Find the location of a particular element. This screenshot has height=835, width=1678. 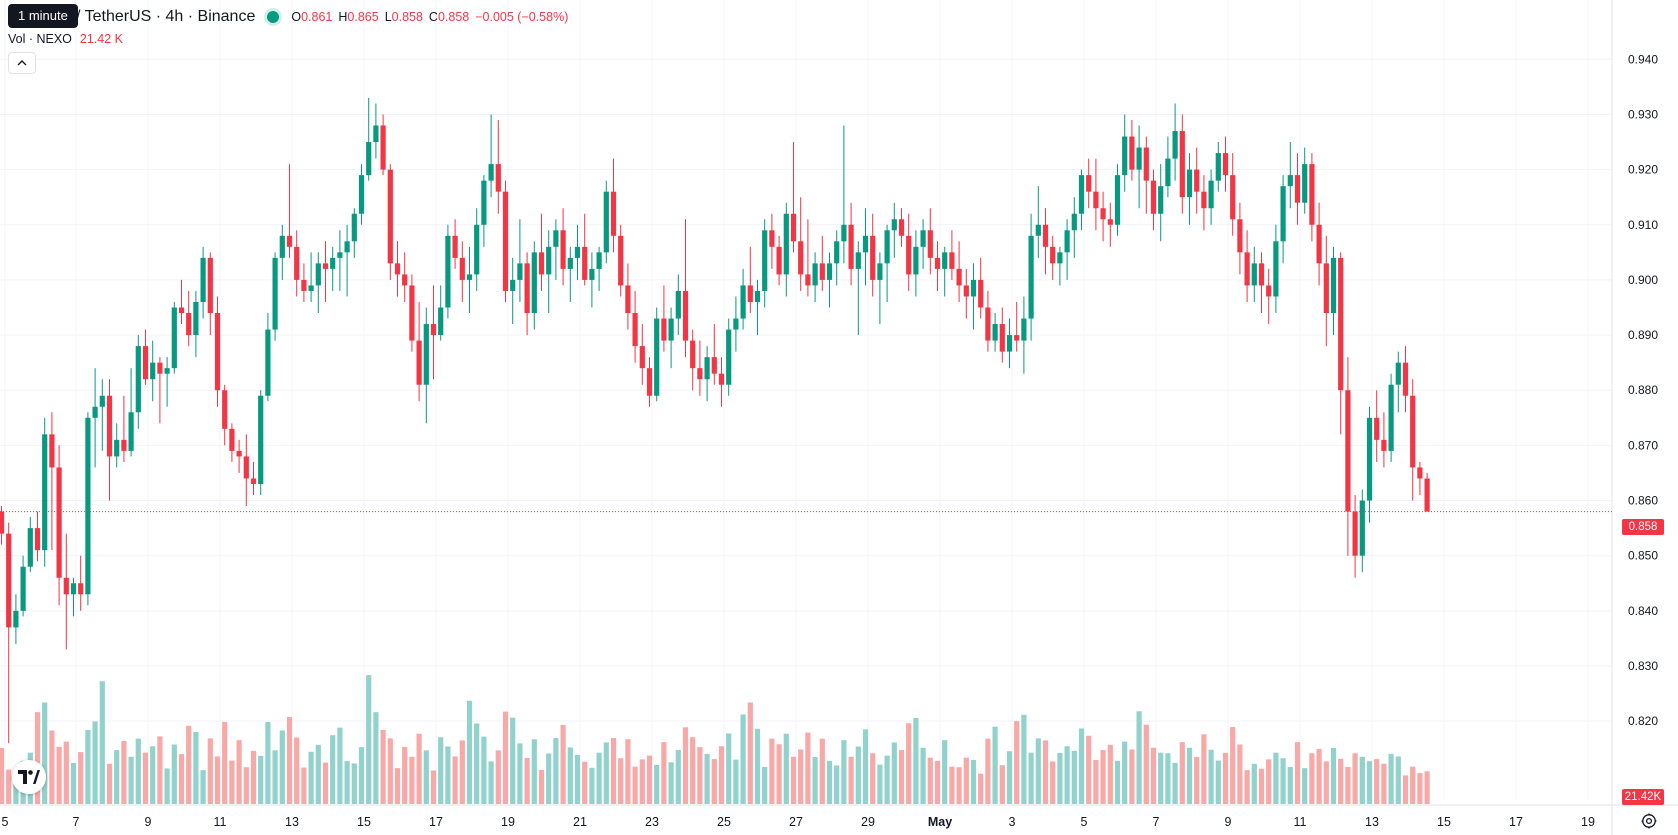

x-tick-label: 3 is located at coordinates (1012, 822).